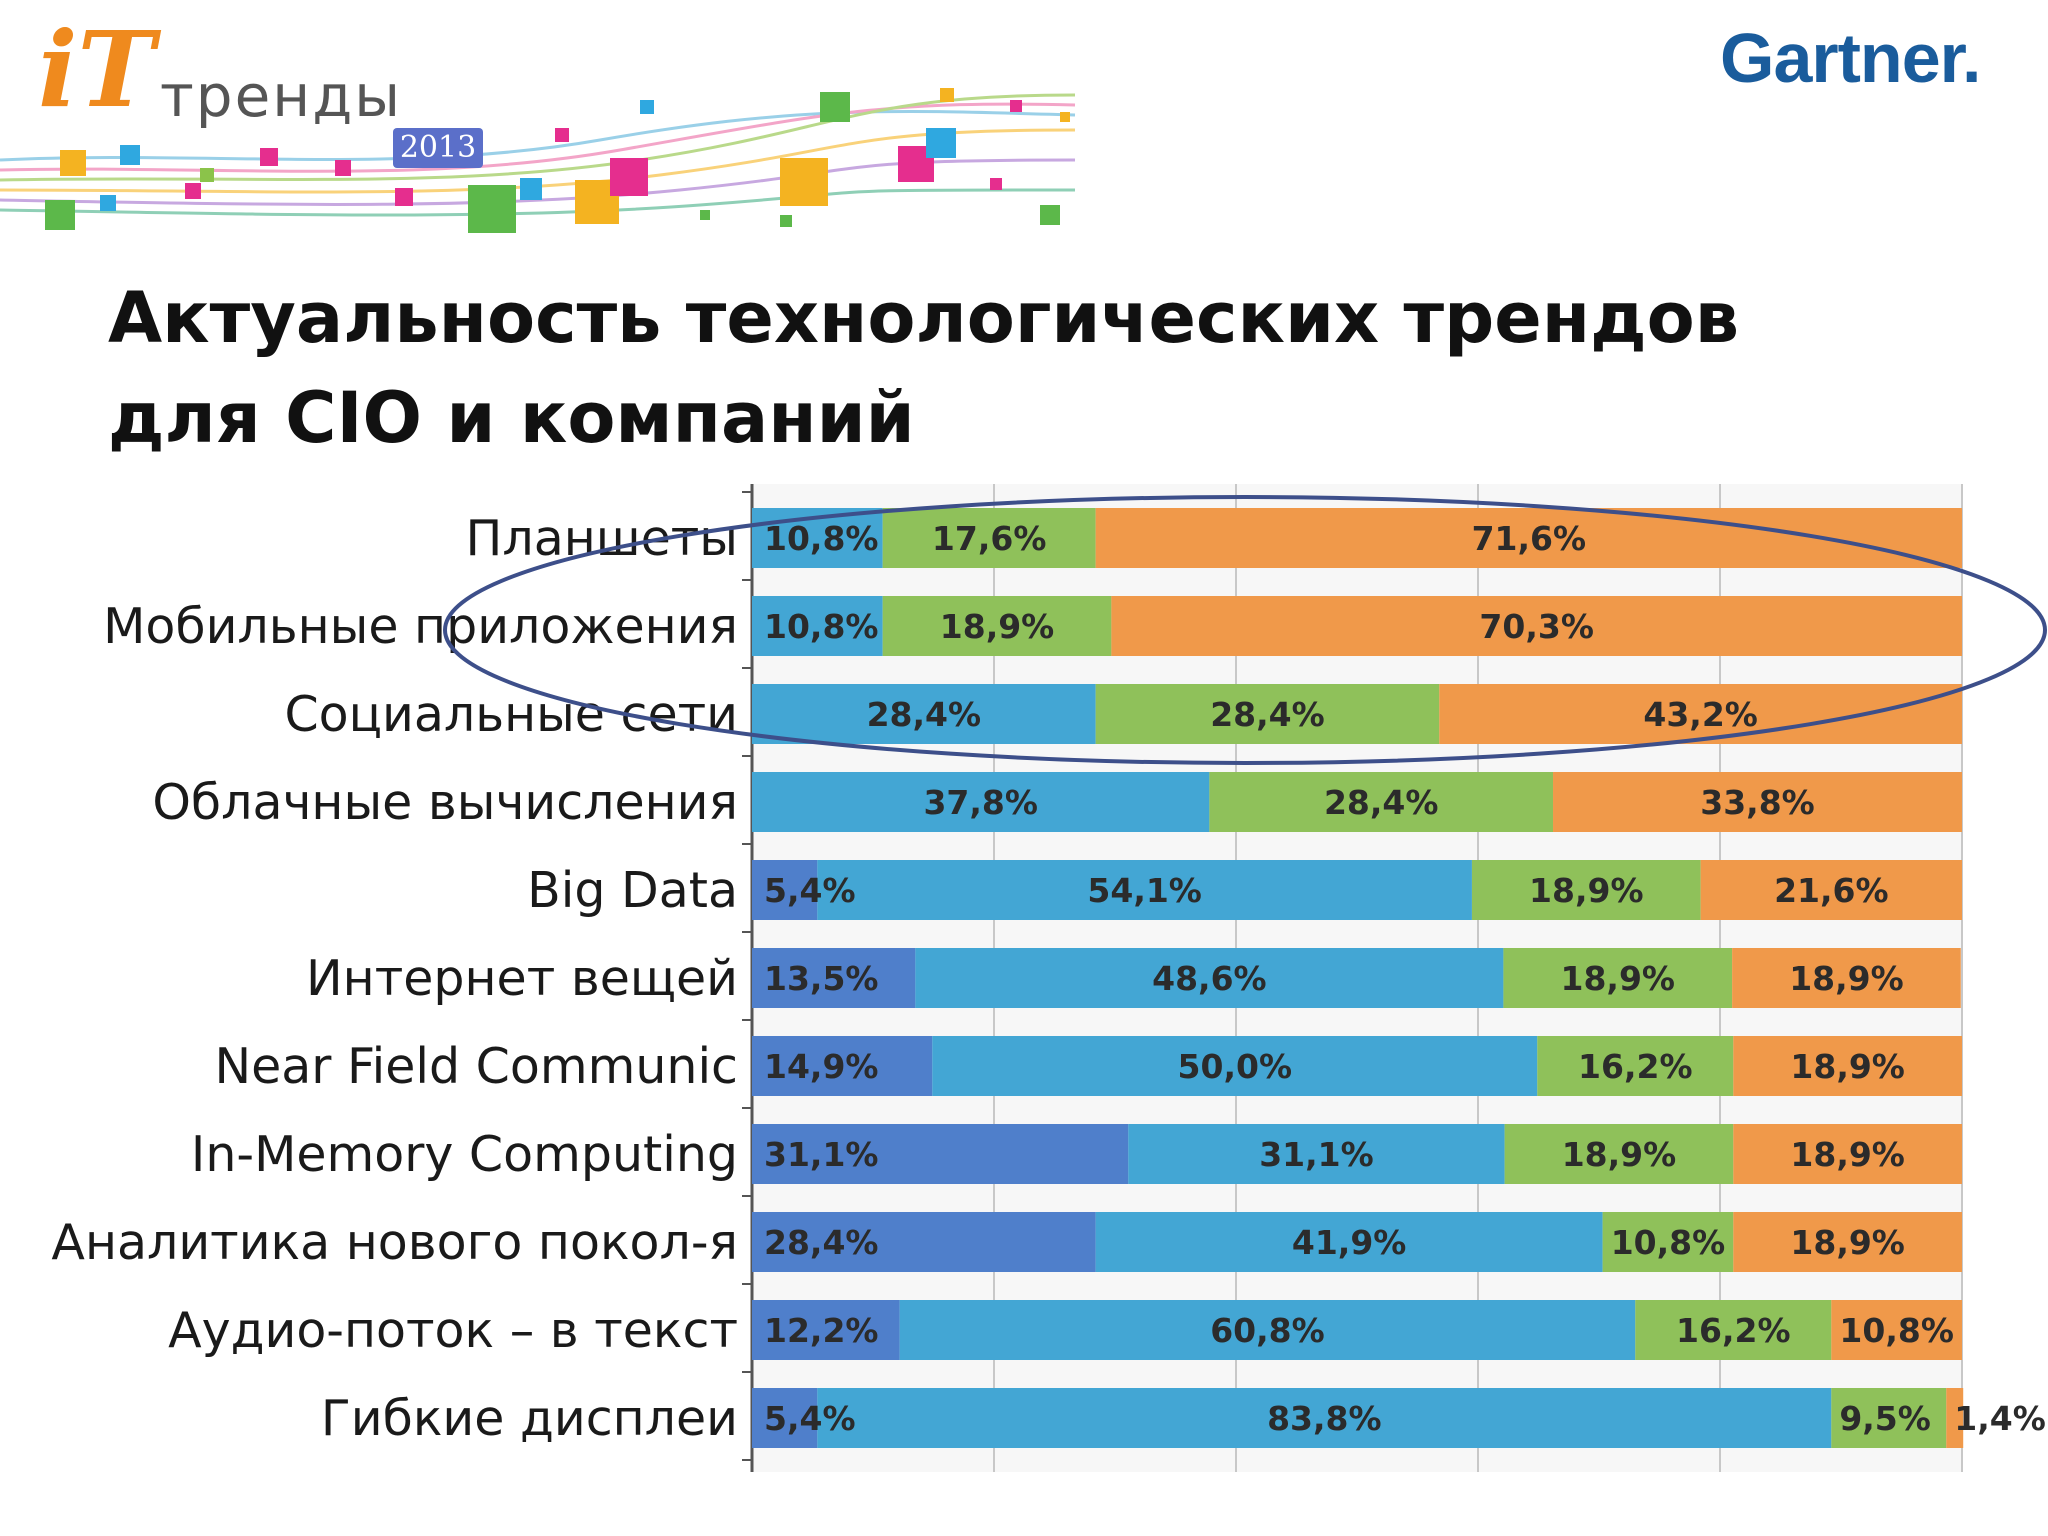 This screenshot has width=2048, height=1536. I want to click on data-label: 21,6%, so click(1831, 890).